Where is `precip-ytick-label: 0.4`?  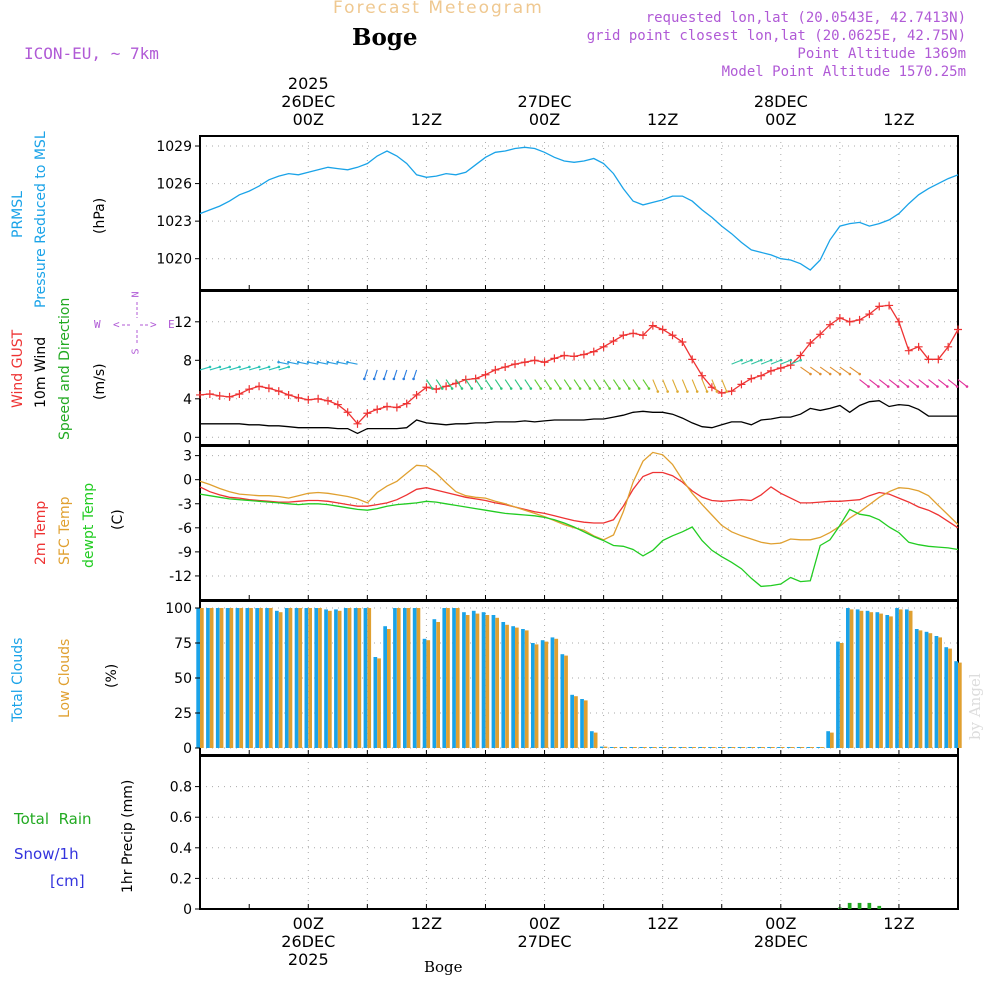
precip-ytick-label: 0.4 is located at coordinates (181, 849).